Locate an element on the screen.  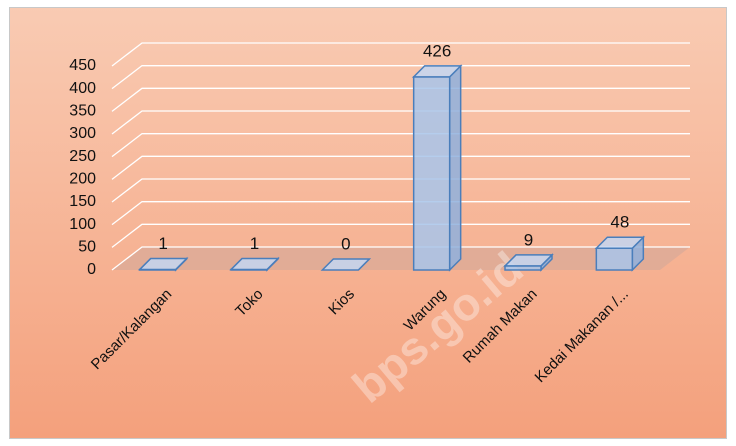
y-tick-label: 0 is located at coordinates (91, 269).